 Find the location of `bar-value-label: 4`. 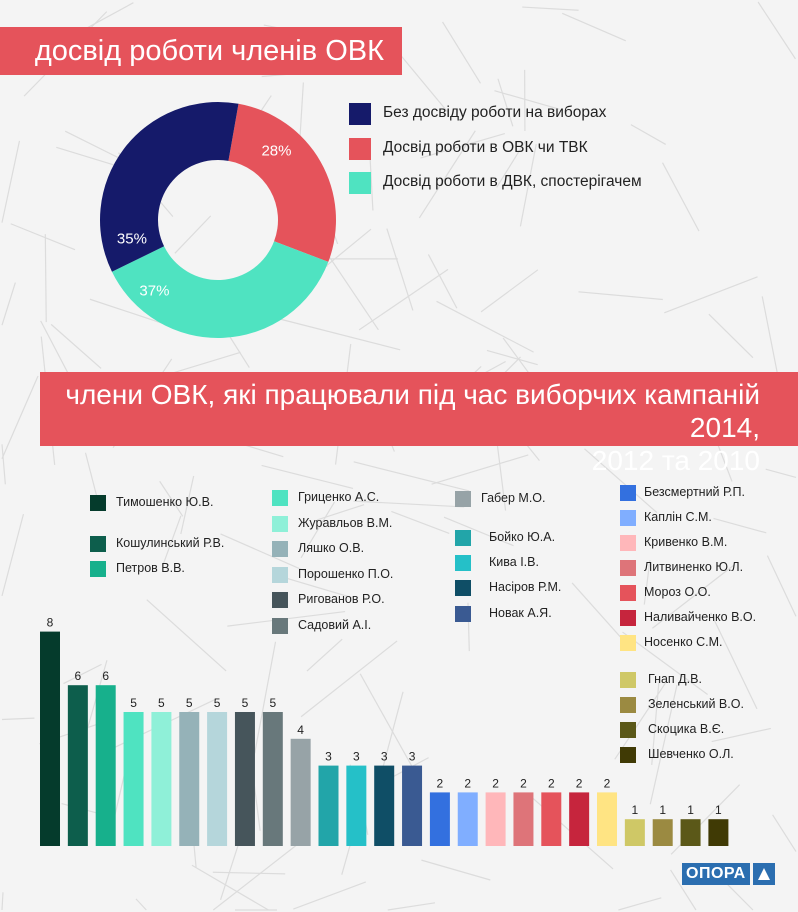

bar-value-label: 4 is located at coordinates (300, 730).